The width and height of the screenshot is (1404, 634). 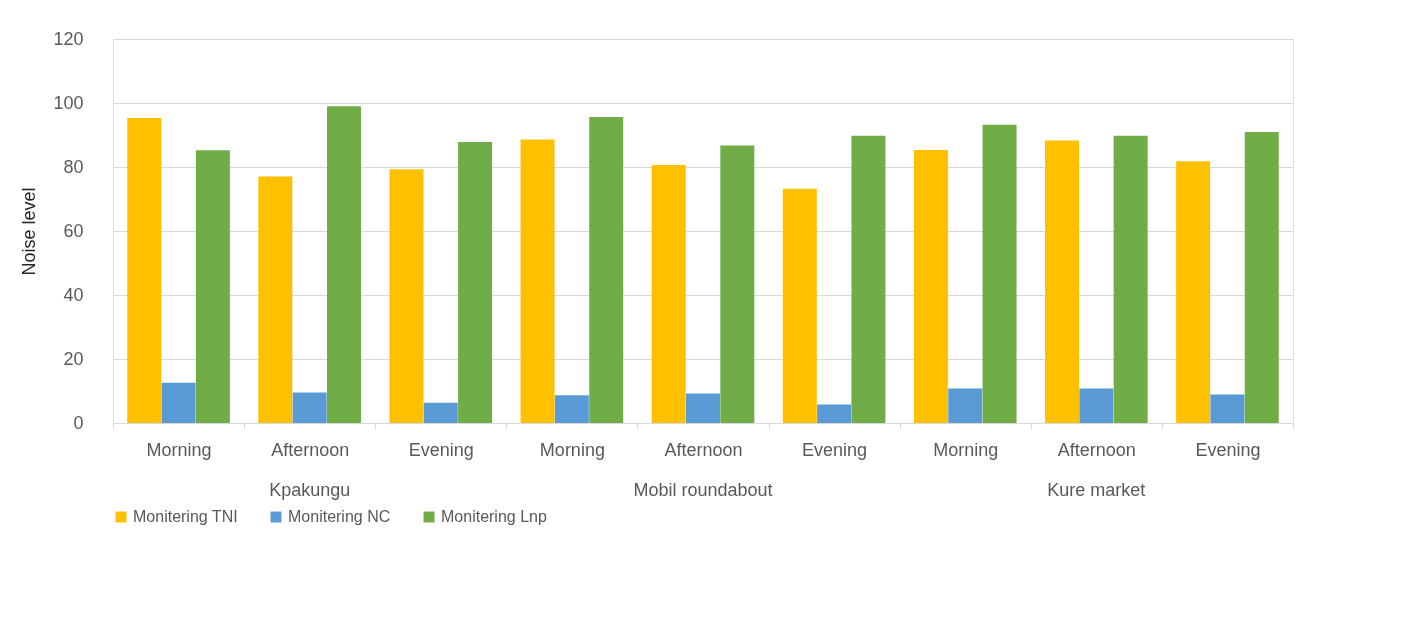 What do you see at coordinates (73, 294) in the screenshot?
I see `y-tick-label: 40` at bounding box center [73, 294].